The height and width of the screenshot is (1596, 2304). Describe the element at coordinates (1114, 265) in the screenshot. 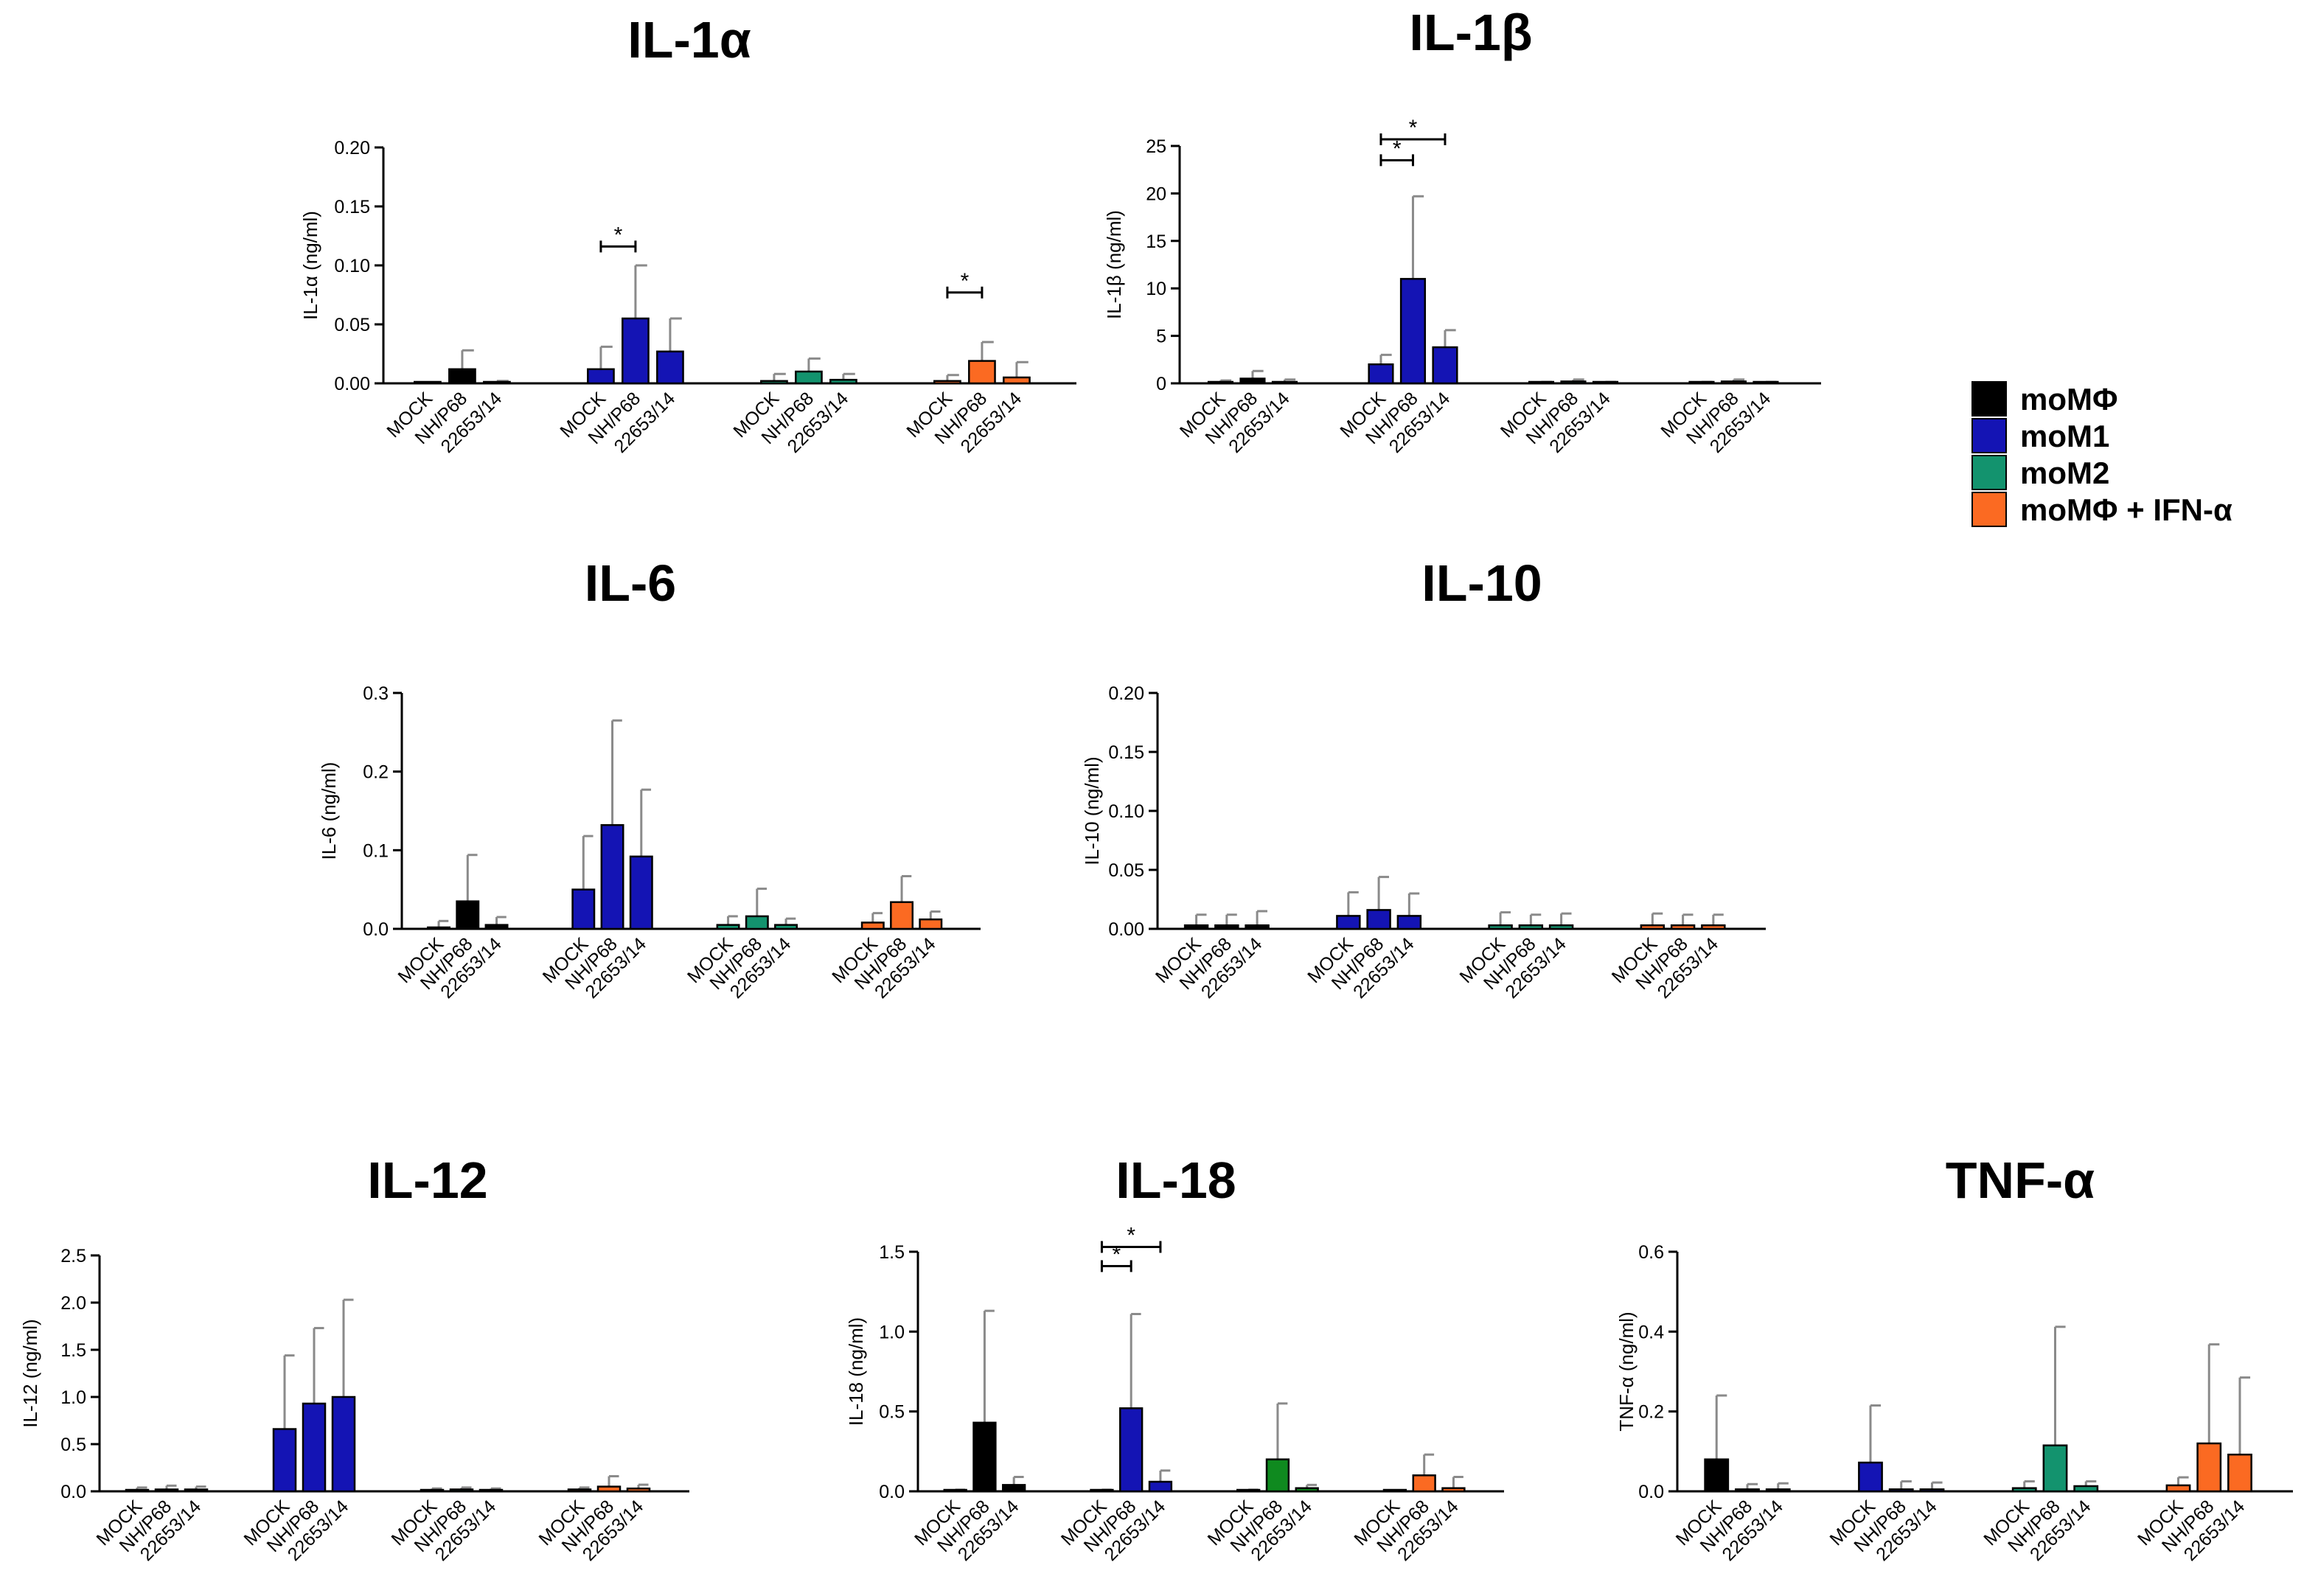

I see `y-axis-label: IL-1β (ng/ml)` at that location.